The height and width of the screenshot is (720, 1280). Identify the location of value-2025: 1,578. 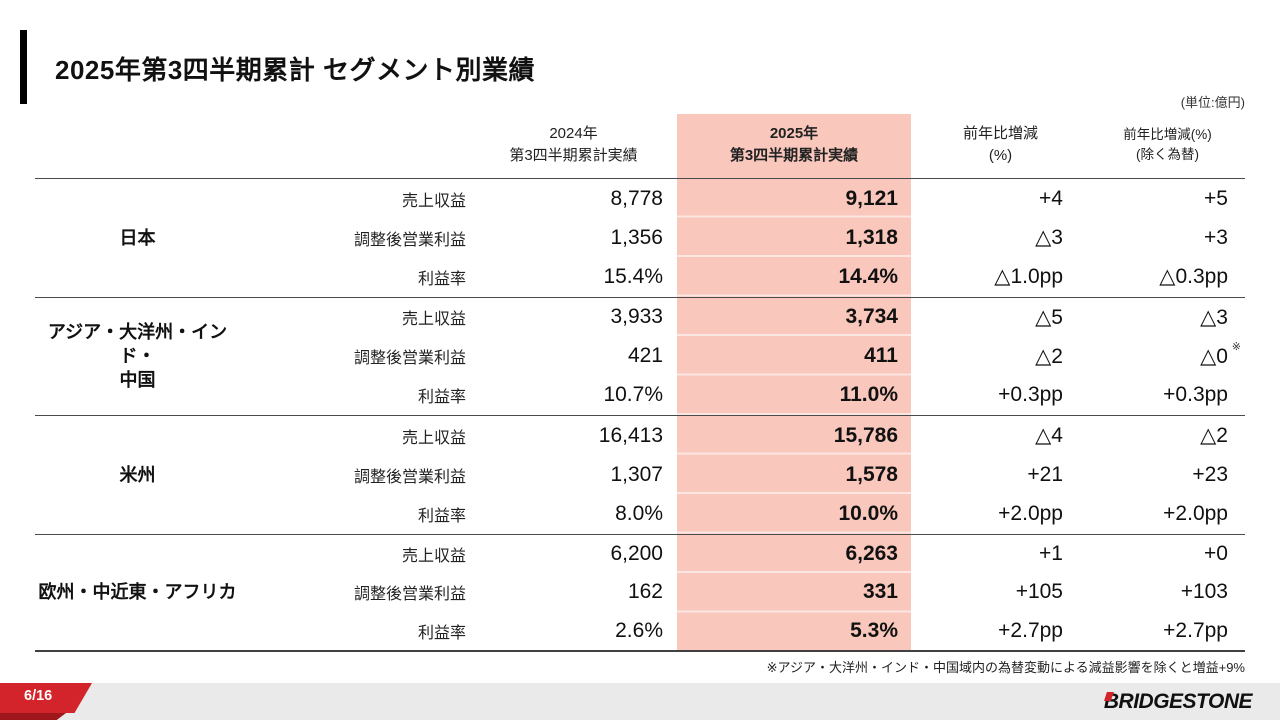
(871, 474).